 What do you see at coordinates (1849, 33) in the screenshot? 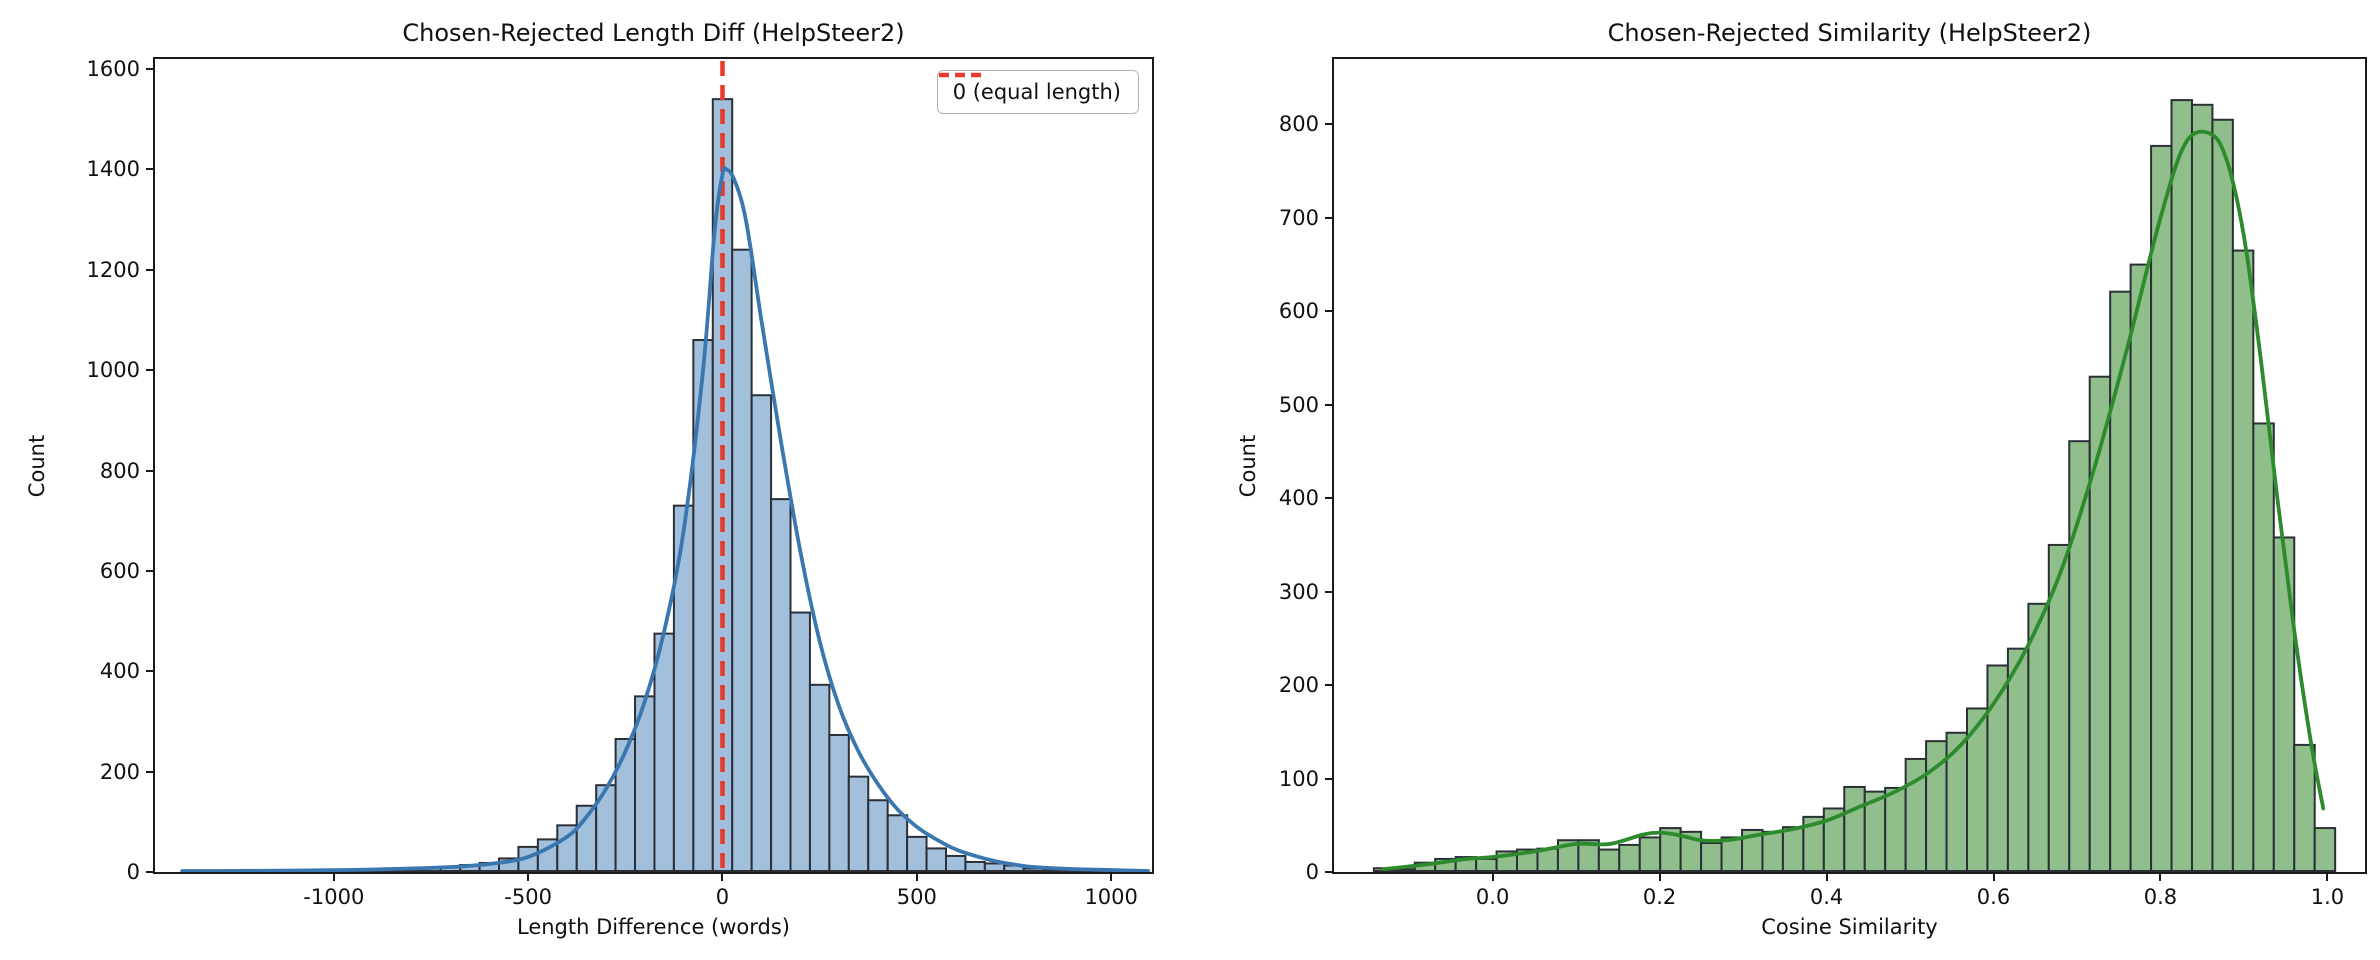
I see `right-chart-title: Chosen-Rejected Similarity (HelpSteer2)` at bounding box center [1849, 33].